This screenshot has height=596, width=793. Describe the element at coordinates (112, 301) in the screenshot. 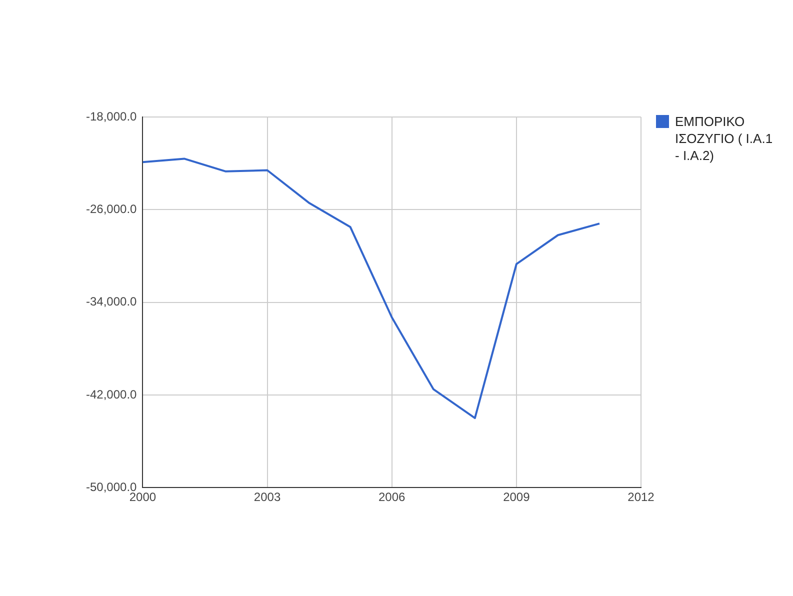

I see `y-tick-label: -34,000.0` at that location.